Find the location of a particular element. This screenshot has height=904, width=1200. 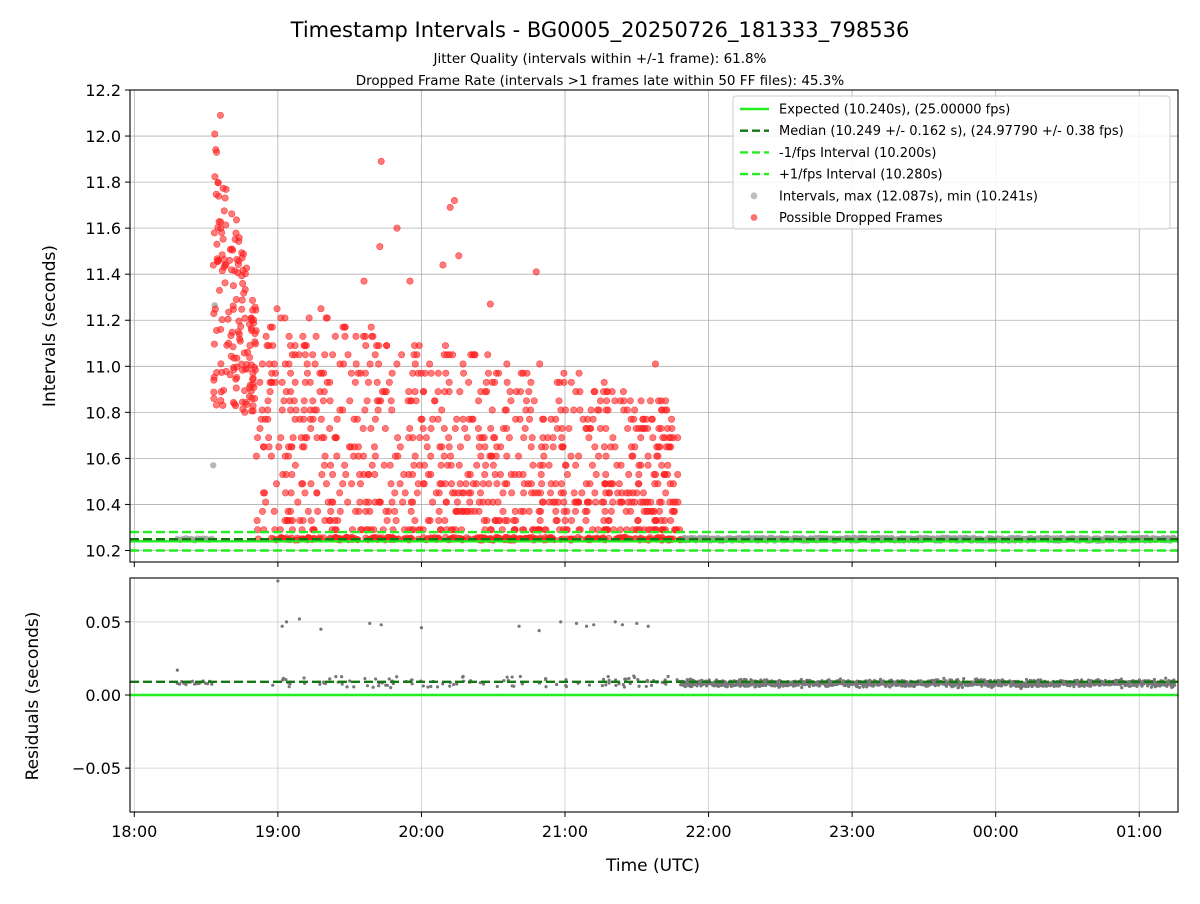

top-y-tick-label: 10.2 is located at coordinates (103, 550).